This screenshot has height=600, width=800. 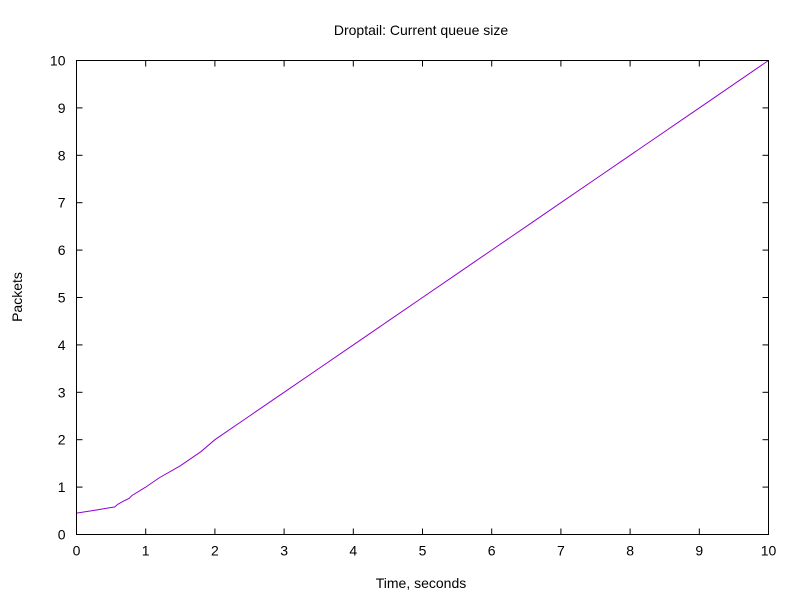 I want to click on y-tick-label: 5, so click(x=62, y=298).